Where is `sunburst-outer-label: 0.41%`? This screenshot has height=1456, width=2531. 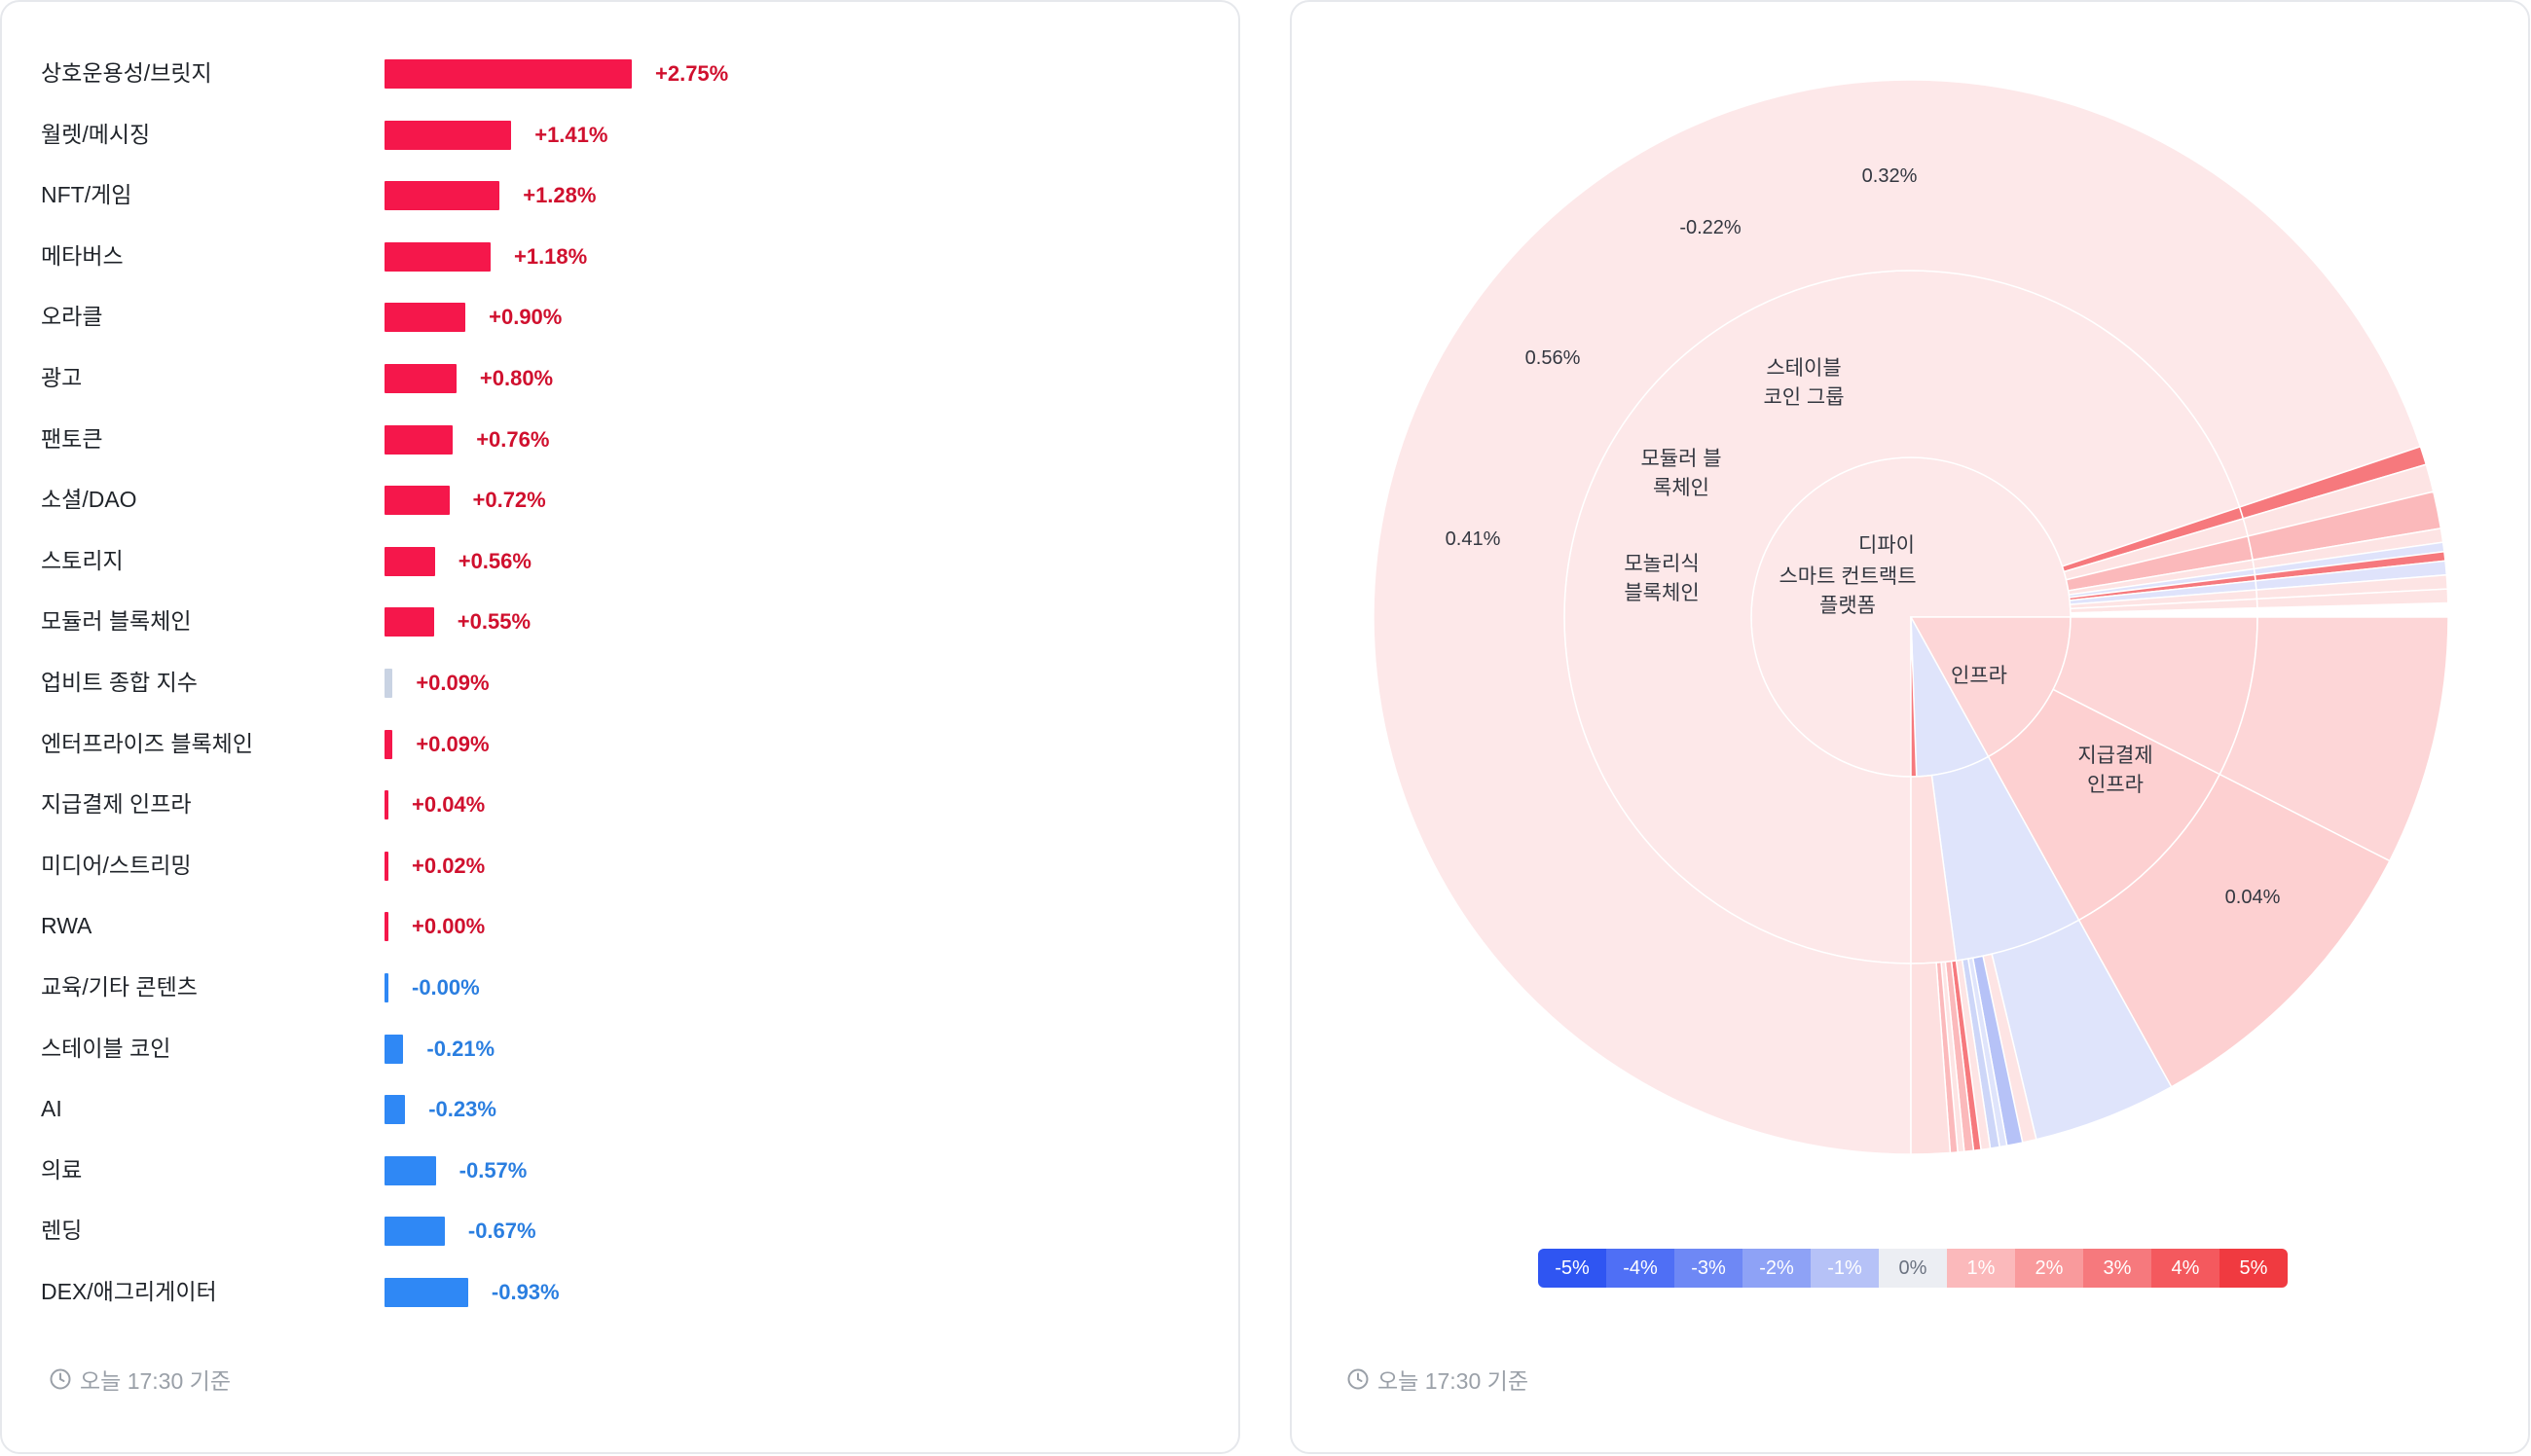
sunburst-outer-label: 0.41% is located at coordinates (1473, 539).